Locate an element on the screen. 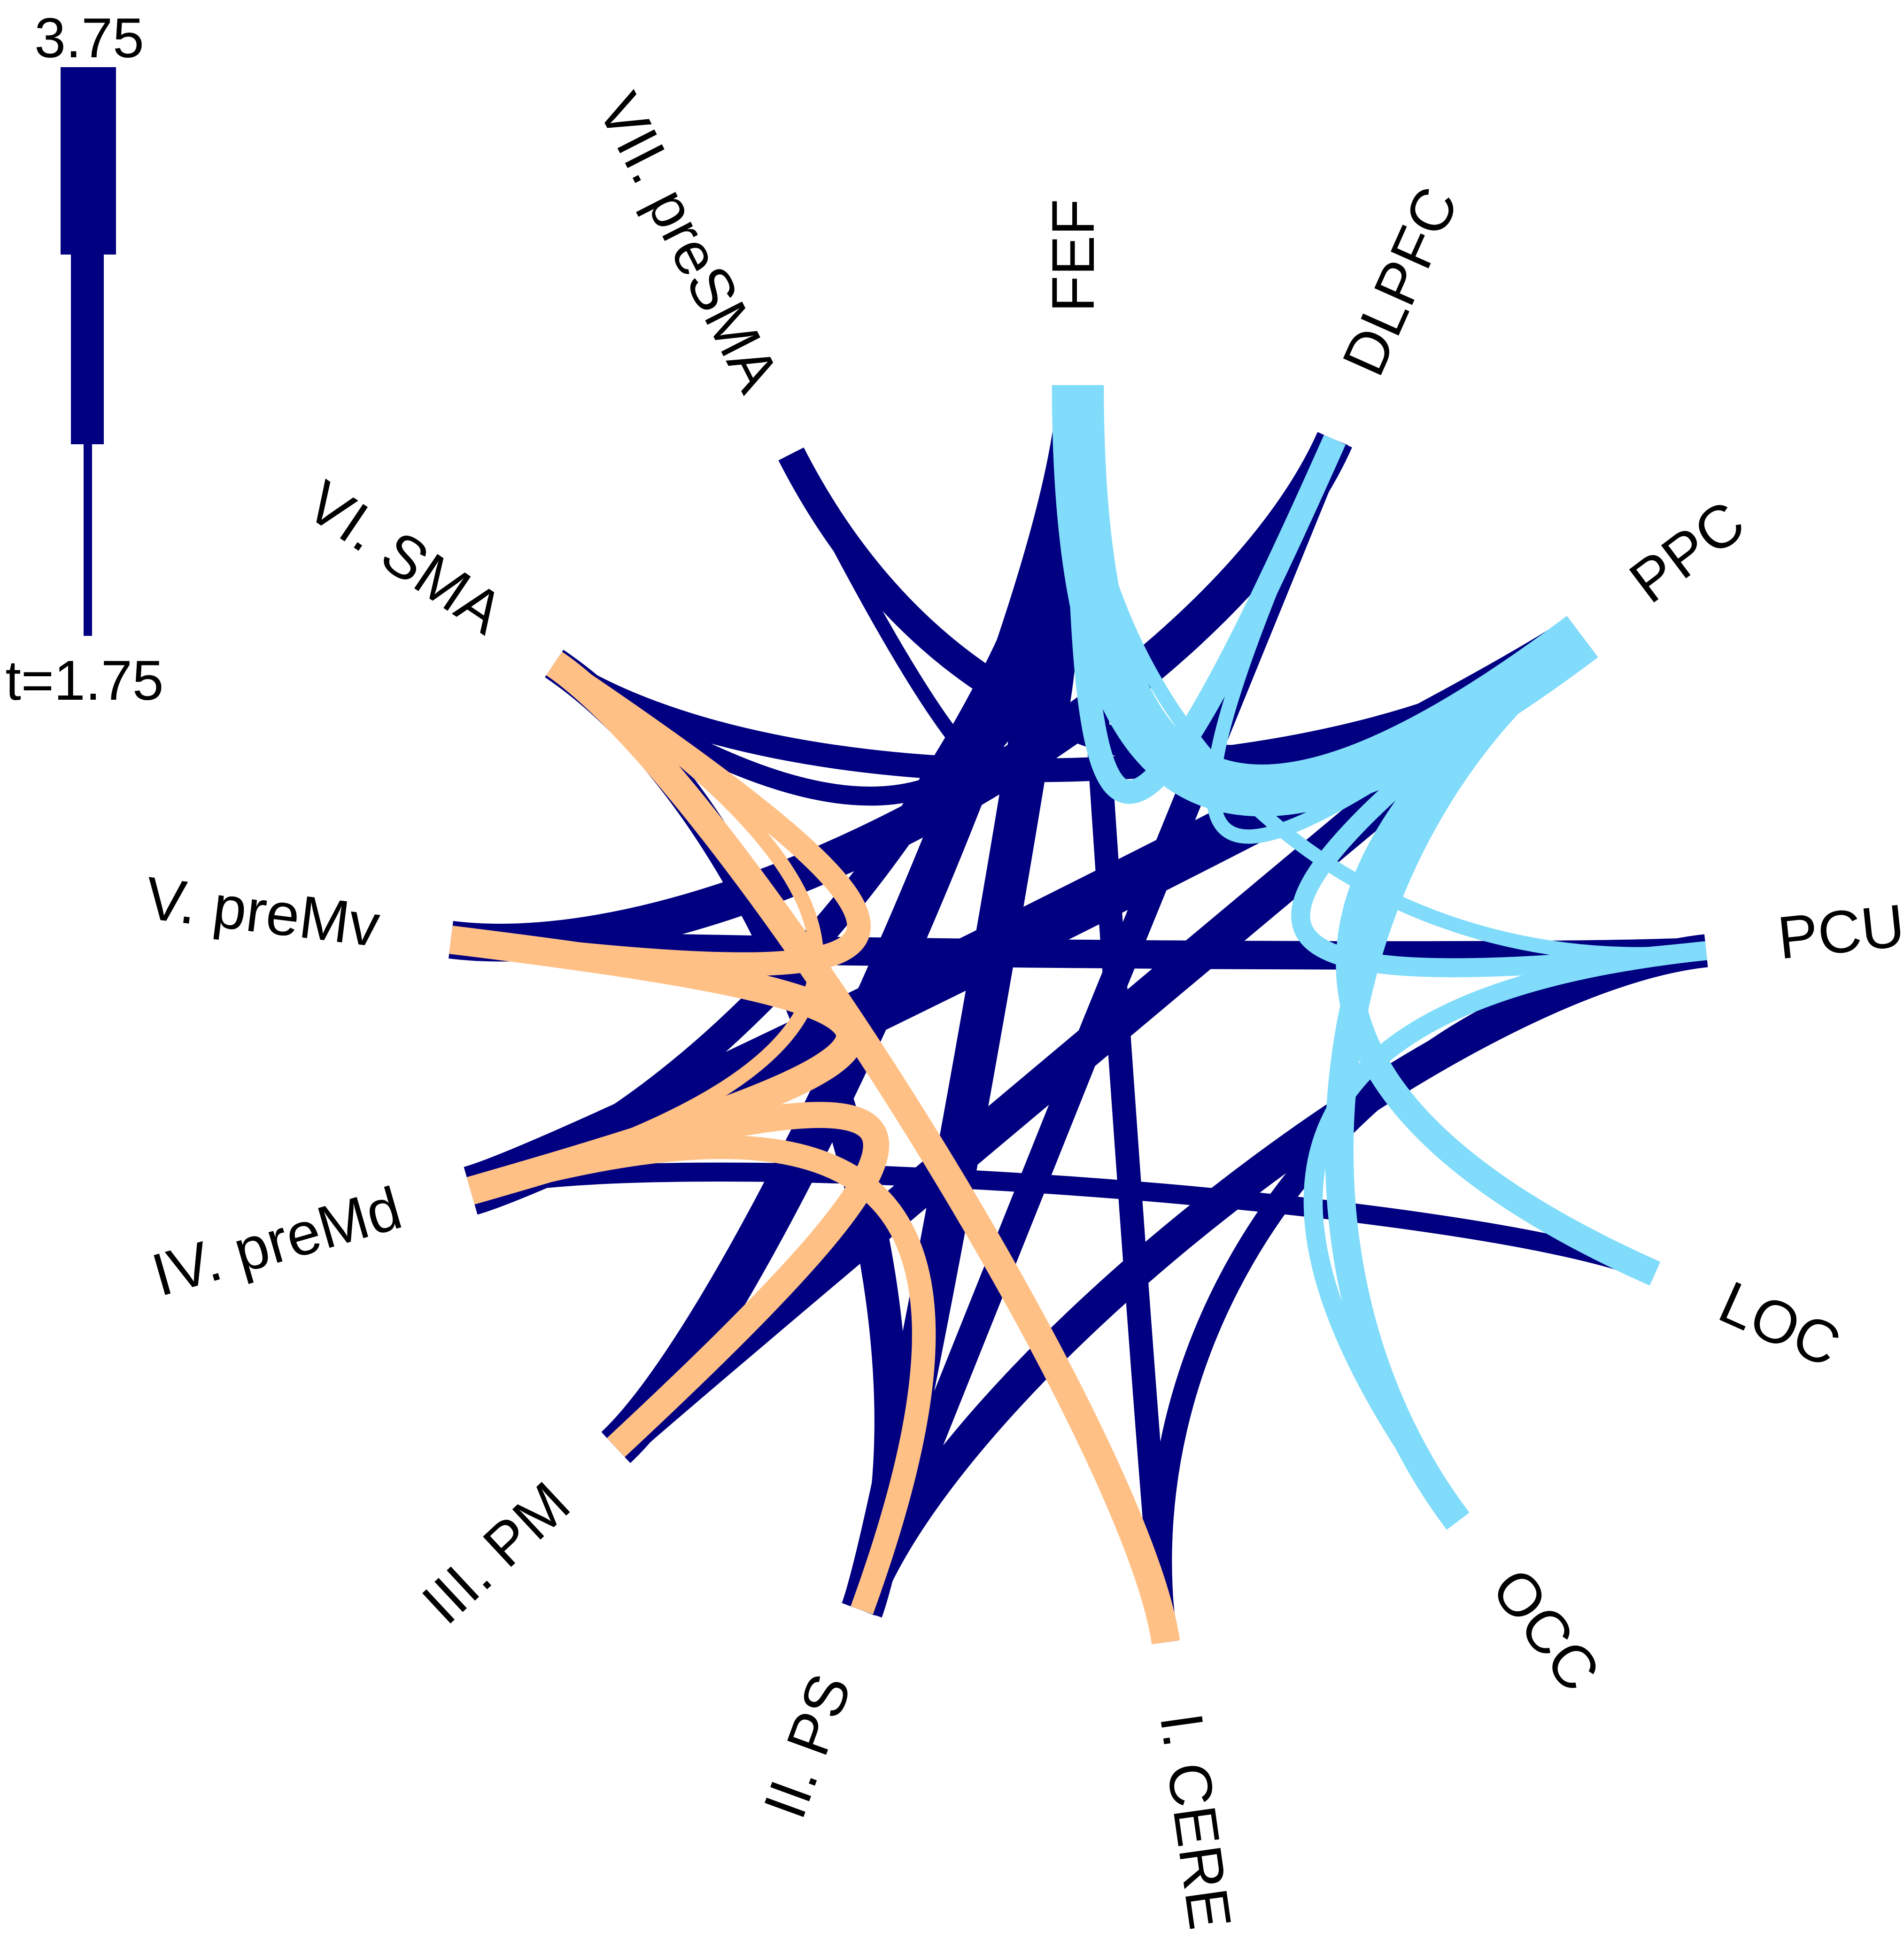  connection-DLPFC-PPC is located at coordinates (1396, 640).